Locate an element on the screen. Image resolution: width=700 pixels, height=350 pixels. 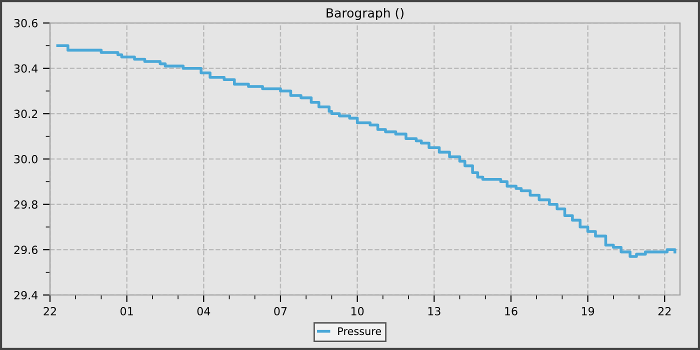
x-tick-label: 19 is located at coordinates (588, 311).